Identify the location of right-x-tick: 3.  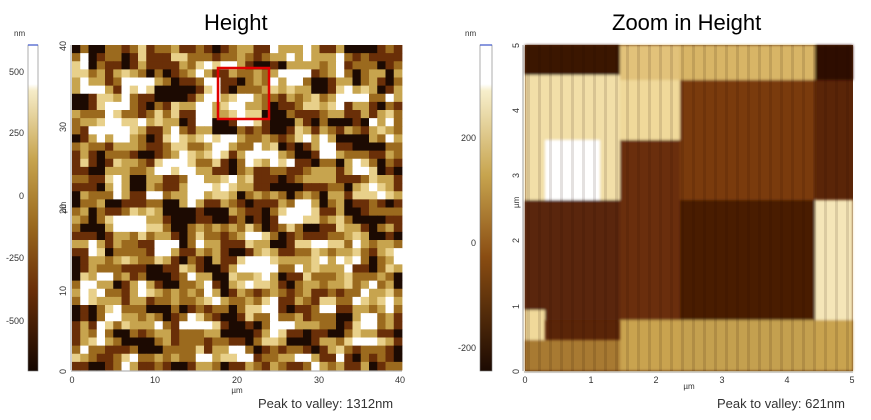
(721, 380).